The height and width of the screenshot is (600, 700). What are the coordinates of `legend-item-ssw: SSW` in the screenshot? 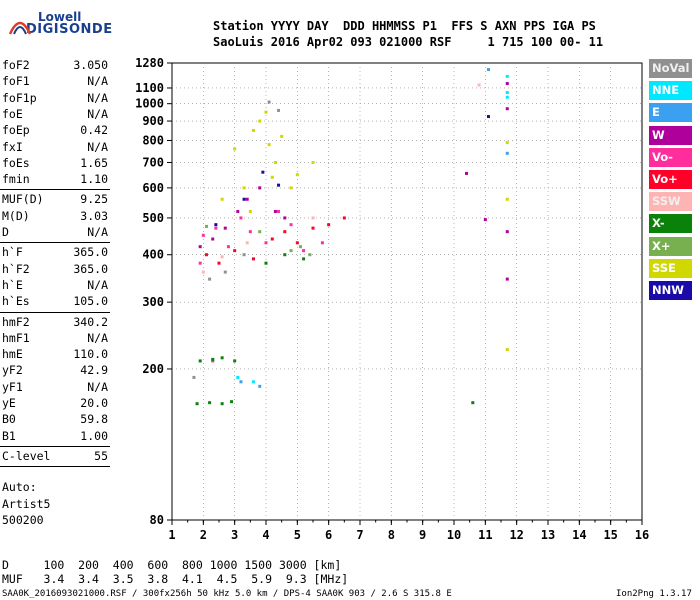 It's located at (670, 202).